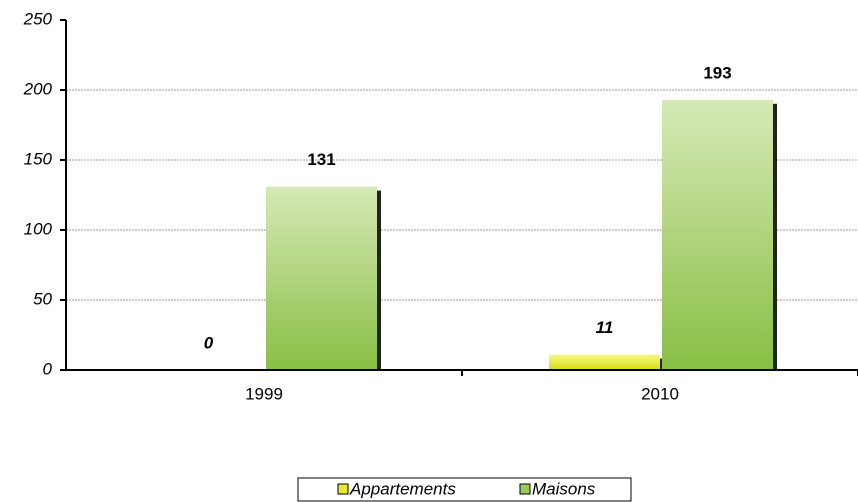 The width and height of the screenshot is (858, 502). Describe the element at coordinates (464, 489) in the screenshot. I see `legend-box` at that location.